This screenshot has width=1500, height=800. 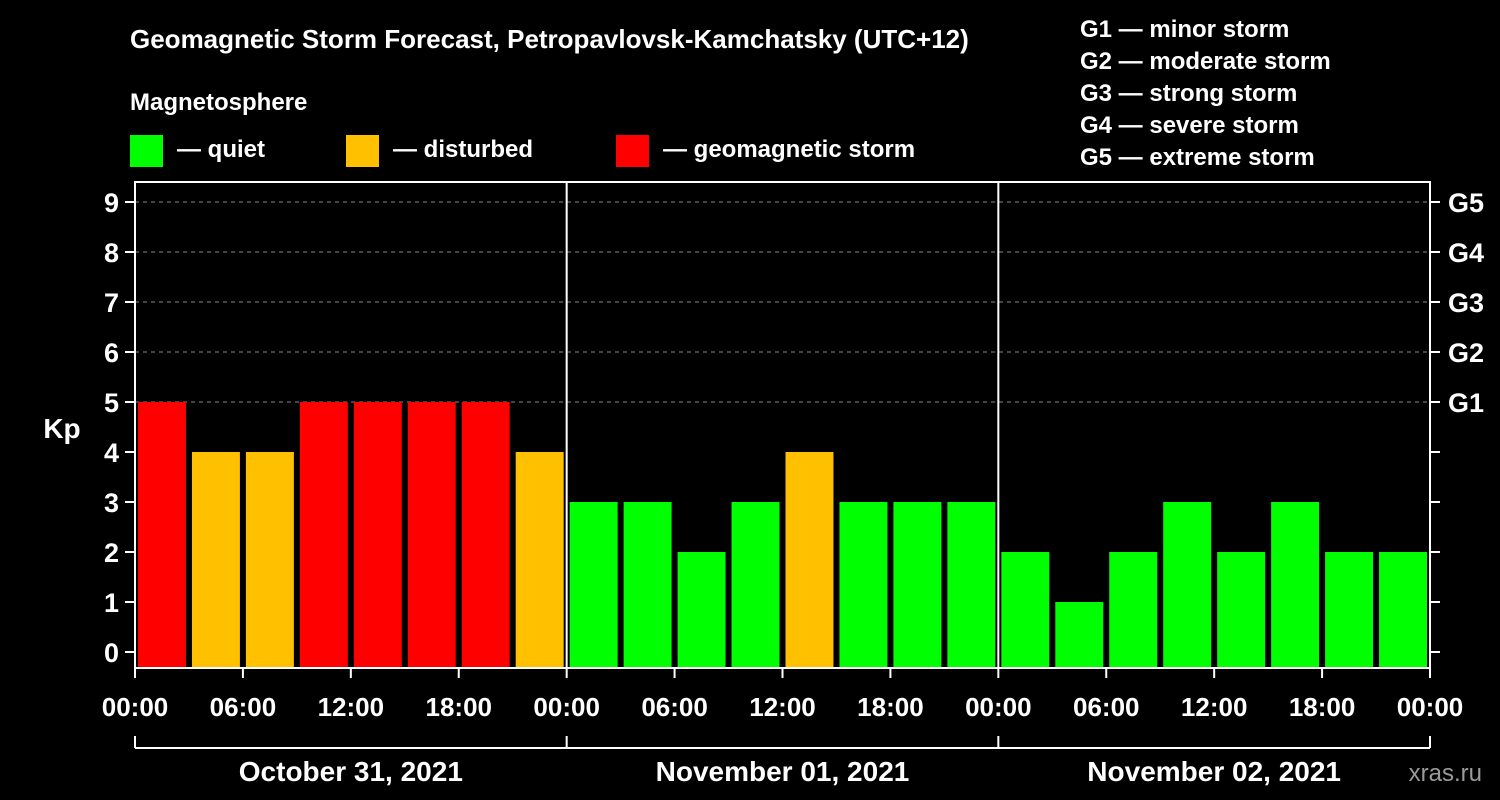 What do you see at coordinates (783, 771) in the screenshot?
I see `day-label: November 01, 2021` at bounding box center [783, 771].